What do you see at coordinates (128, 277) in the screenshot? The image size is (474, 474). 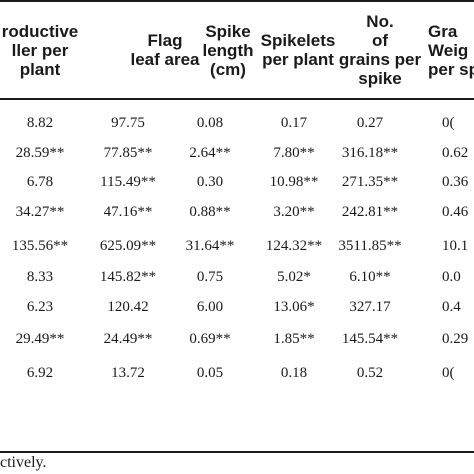 I see `table-cell: 145.82**` at bounding box center [128, 277].